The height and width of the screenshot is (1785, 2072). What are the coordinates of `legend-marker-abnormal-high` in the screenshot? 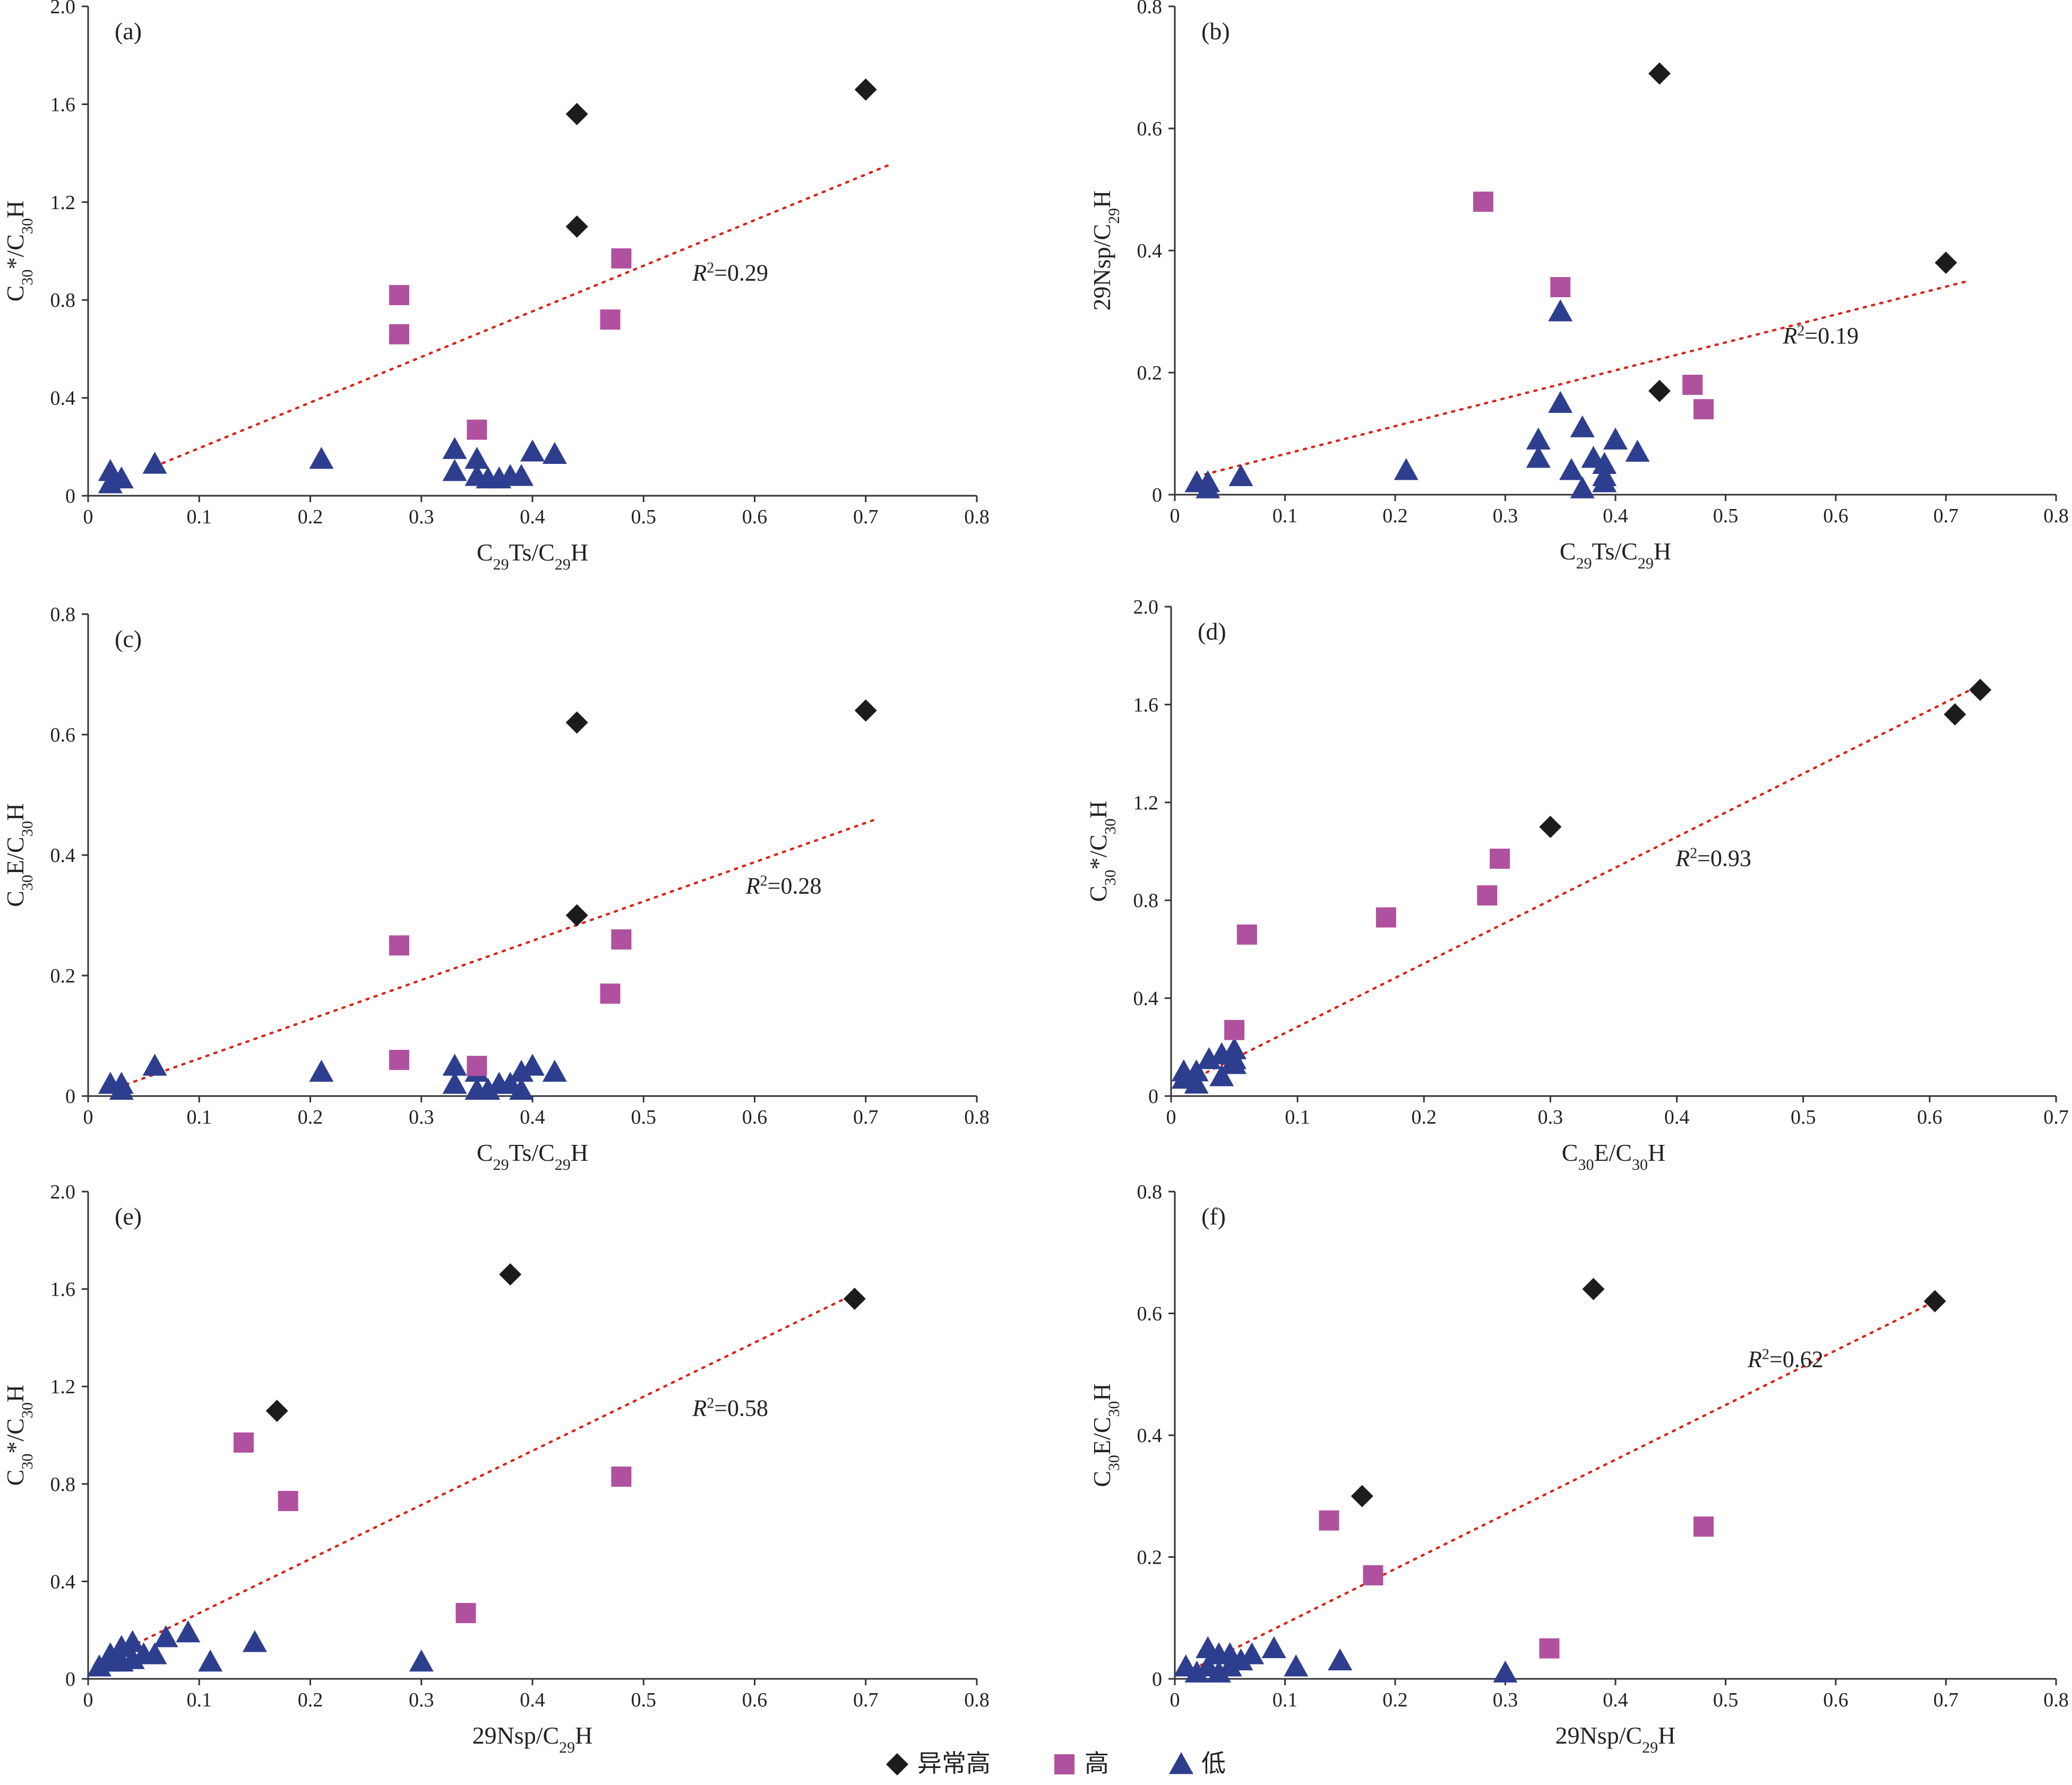 It's located at (897, 1764).